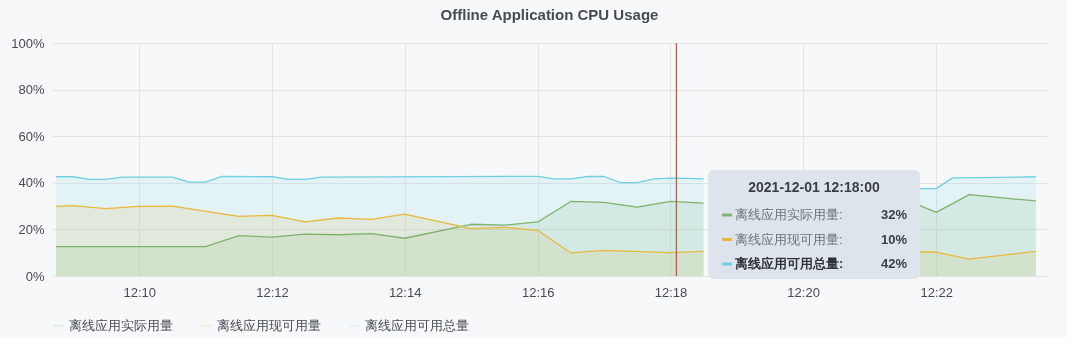 This screenshot has height=361, width=1080. Describe the element at coordinates (803, 292) in the screenshot. I see `x-tick-label: 12:20` at that location.